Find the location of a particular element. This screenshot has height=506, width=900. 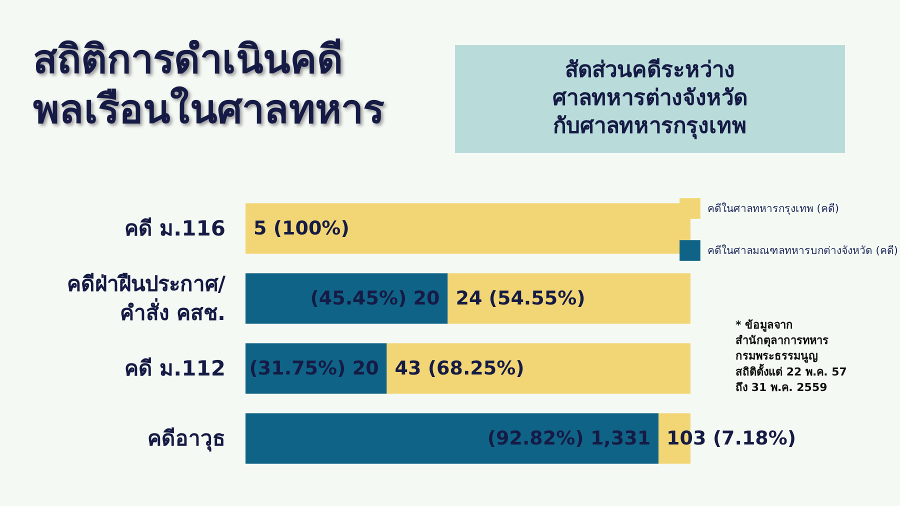

chart-subtitle: สัดส่วนคดีระหว่าง ศาลทหารต่างจังหวัด กับศาลทหารกรุงเทพ is located at coordinates (650, 99).